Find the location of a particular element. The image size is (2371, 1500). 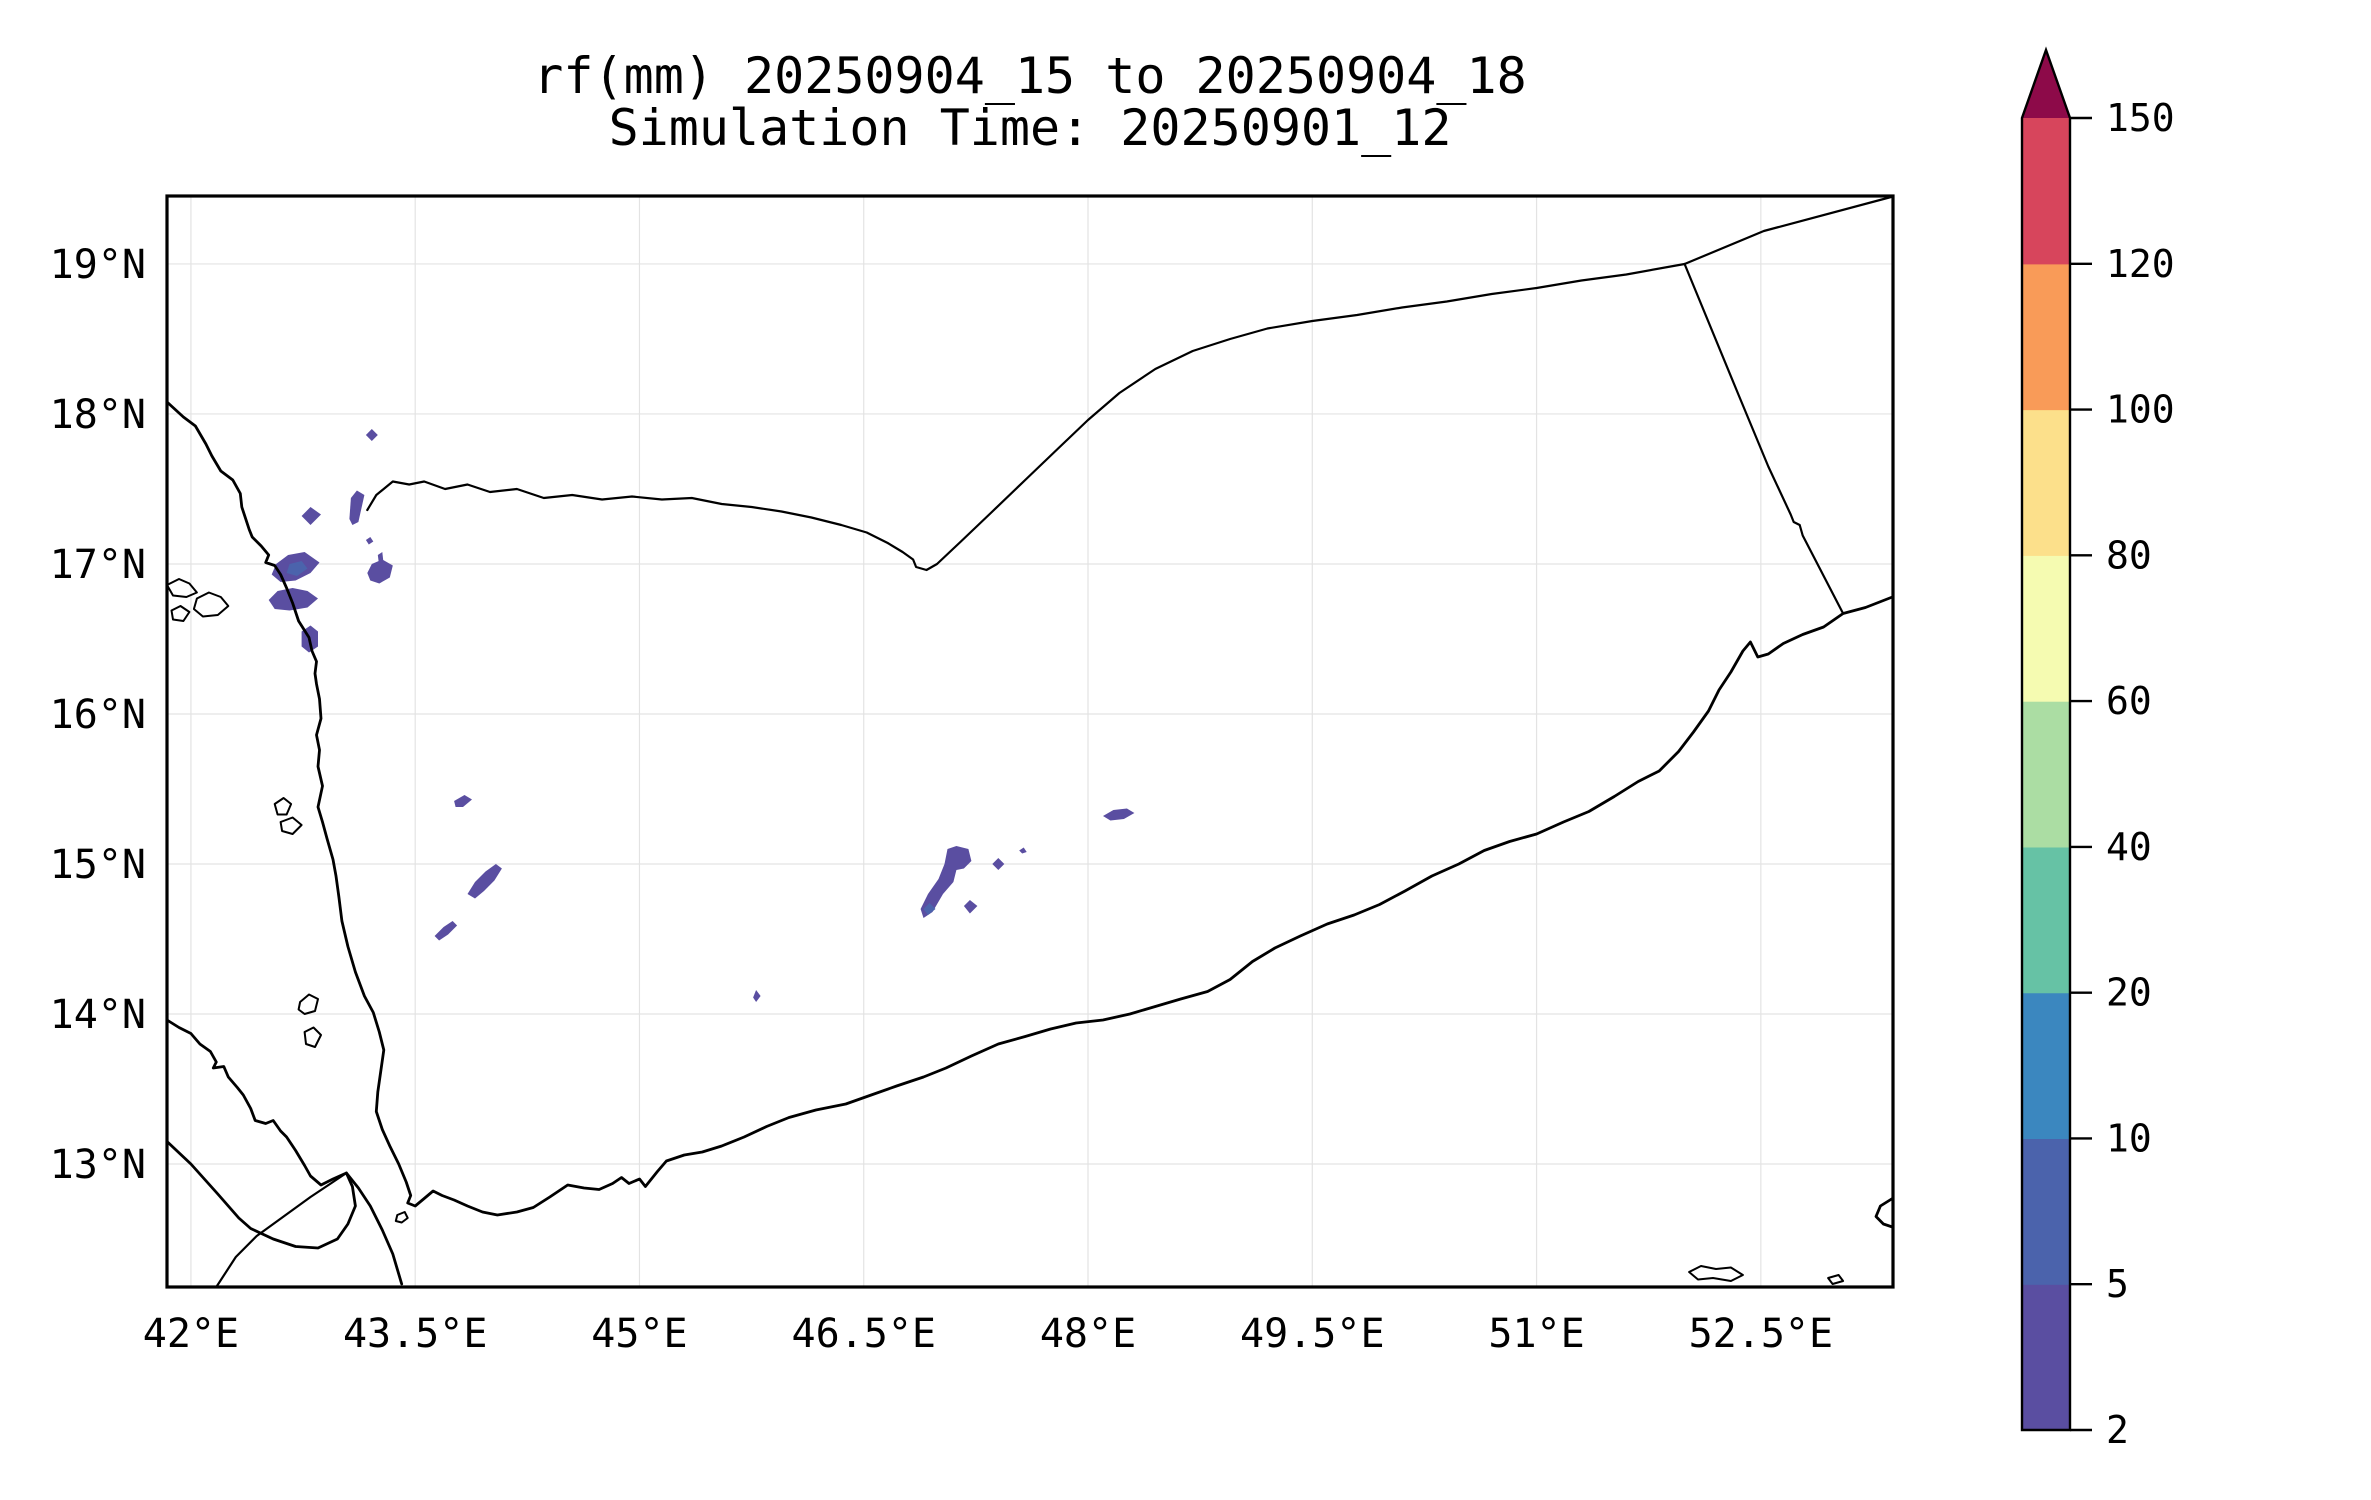

colorbar-tick-label: 40 is located at coordinates (2129, 847).